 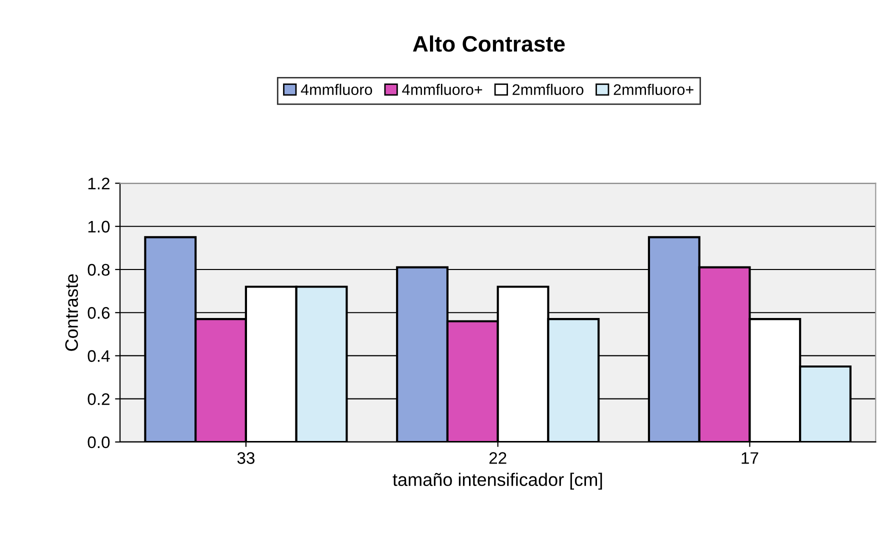 I want to click on y-tick-label: 1.0, so click(x=99, y=226).